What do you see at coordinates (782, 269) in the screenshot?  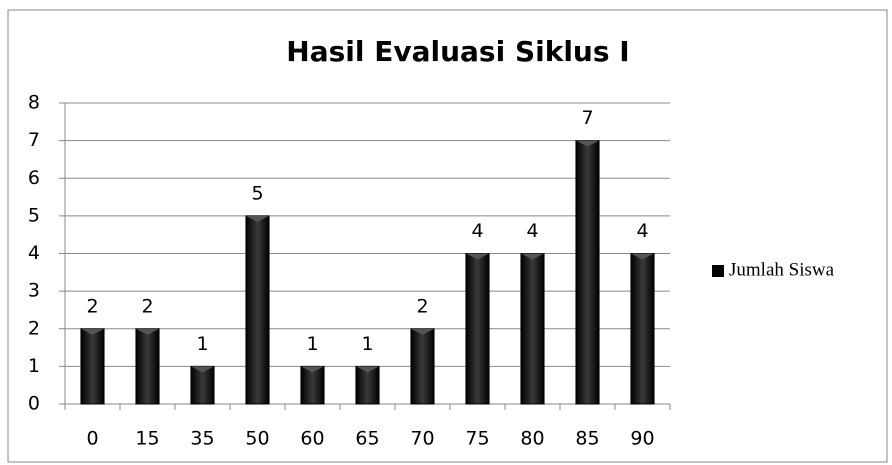 I see `legend-label: Jumlah Siswa` at bounding box center [782, 269].